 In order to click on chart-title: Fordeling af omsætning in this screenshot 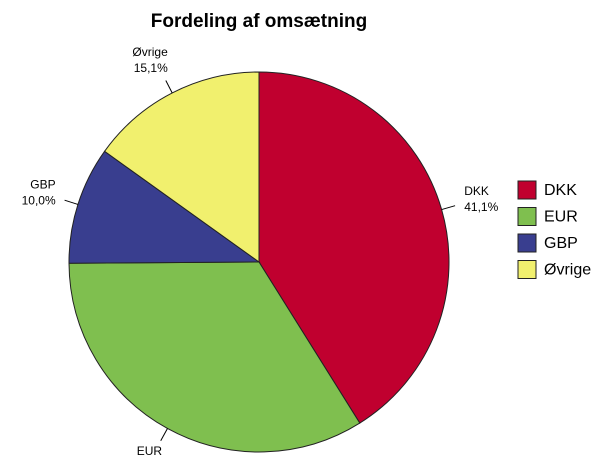, I will do `click(259, 21)`.